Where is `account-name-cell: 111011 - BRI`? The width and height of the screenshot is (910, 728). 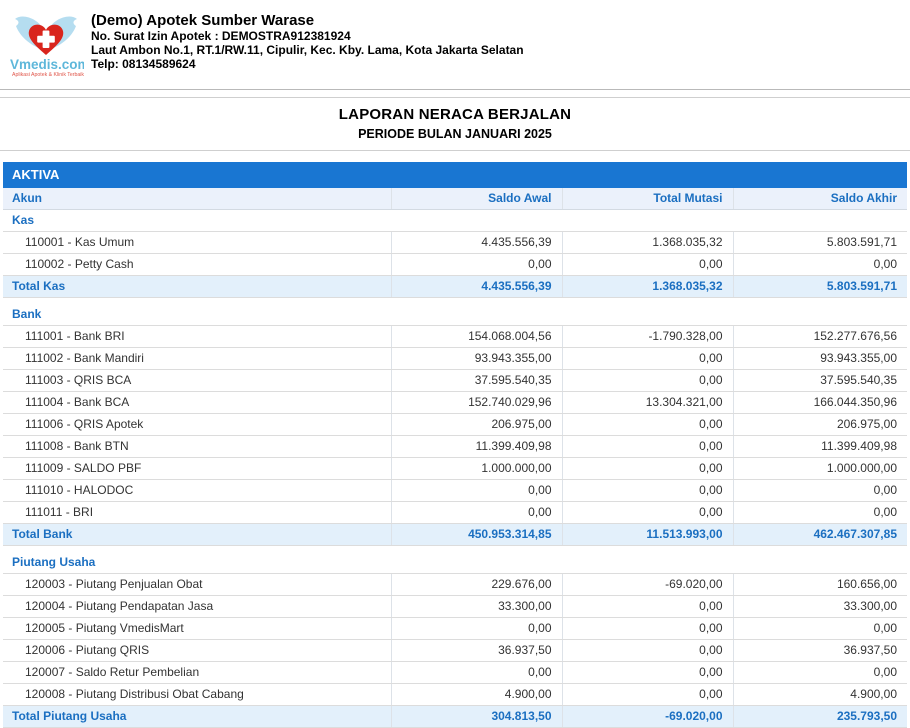 account-name-cell: 111011 - BRI is located at coordinates (197, 512).